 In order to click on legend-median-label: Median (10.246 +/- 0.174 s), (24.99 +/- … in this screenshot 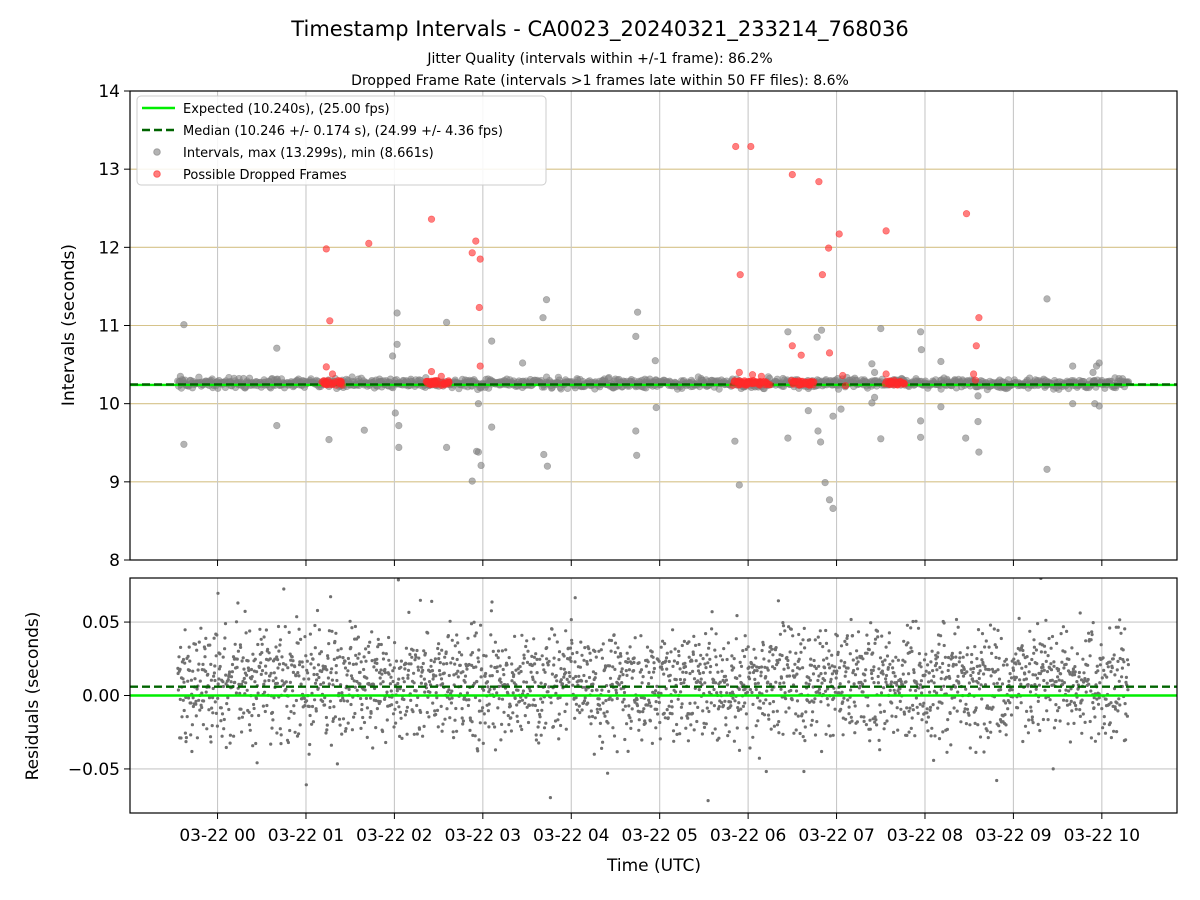, I will do `click(343, 131)`.